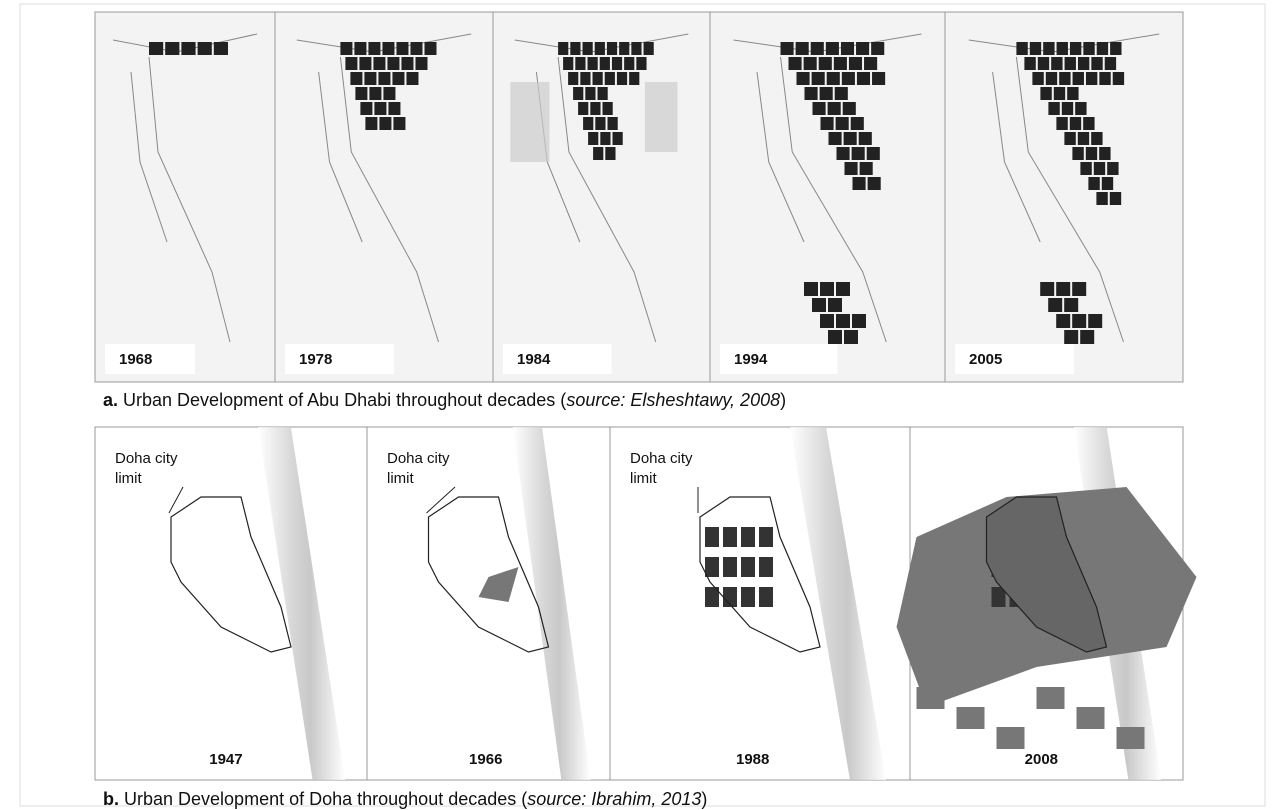 The width and height of the screenshot is (1273, 810). I want to click on urban-patch, so click(1090, 718).